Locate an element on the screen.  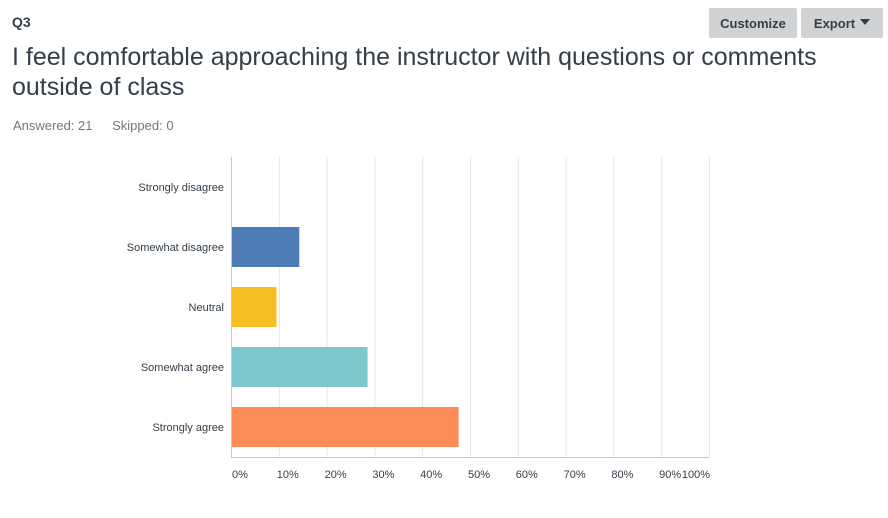
x-tick-label: 20% is located at coordinates (336, 475).